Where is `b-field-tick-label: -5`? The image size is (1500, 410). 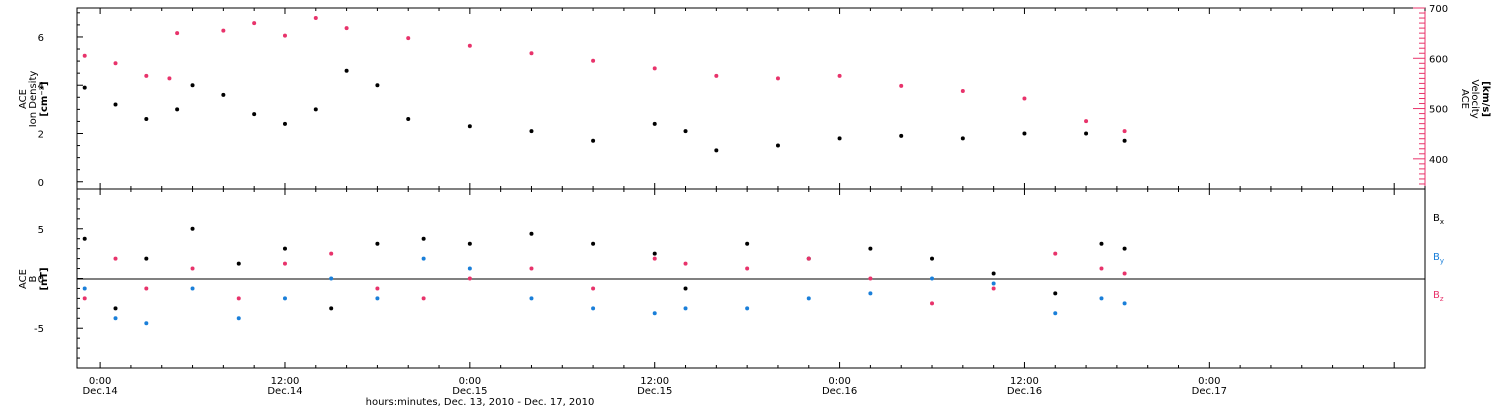 b-field-tick-label: -5 is located at coordinates (39, 329).